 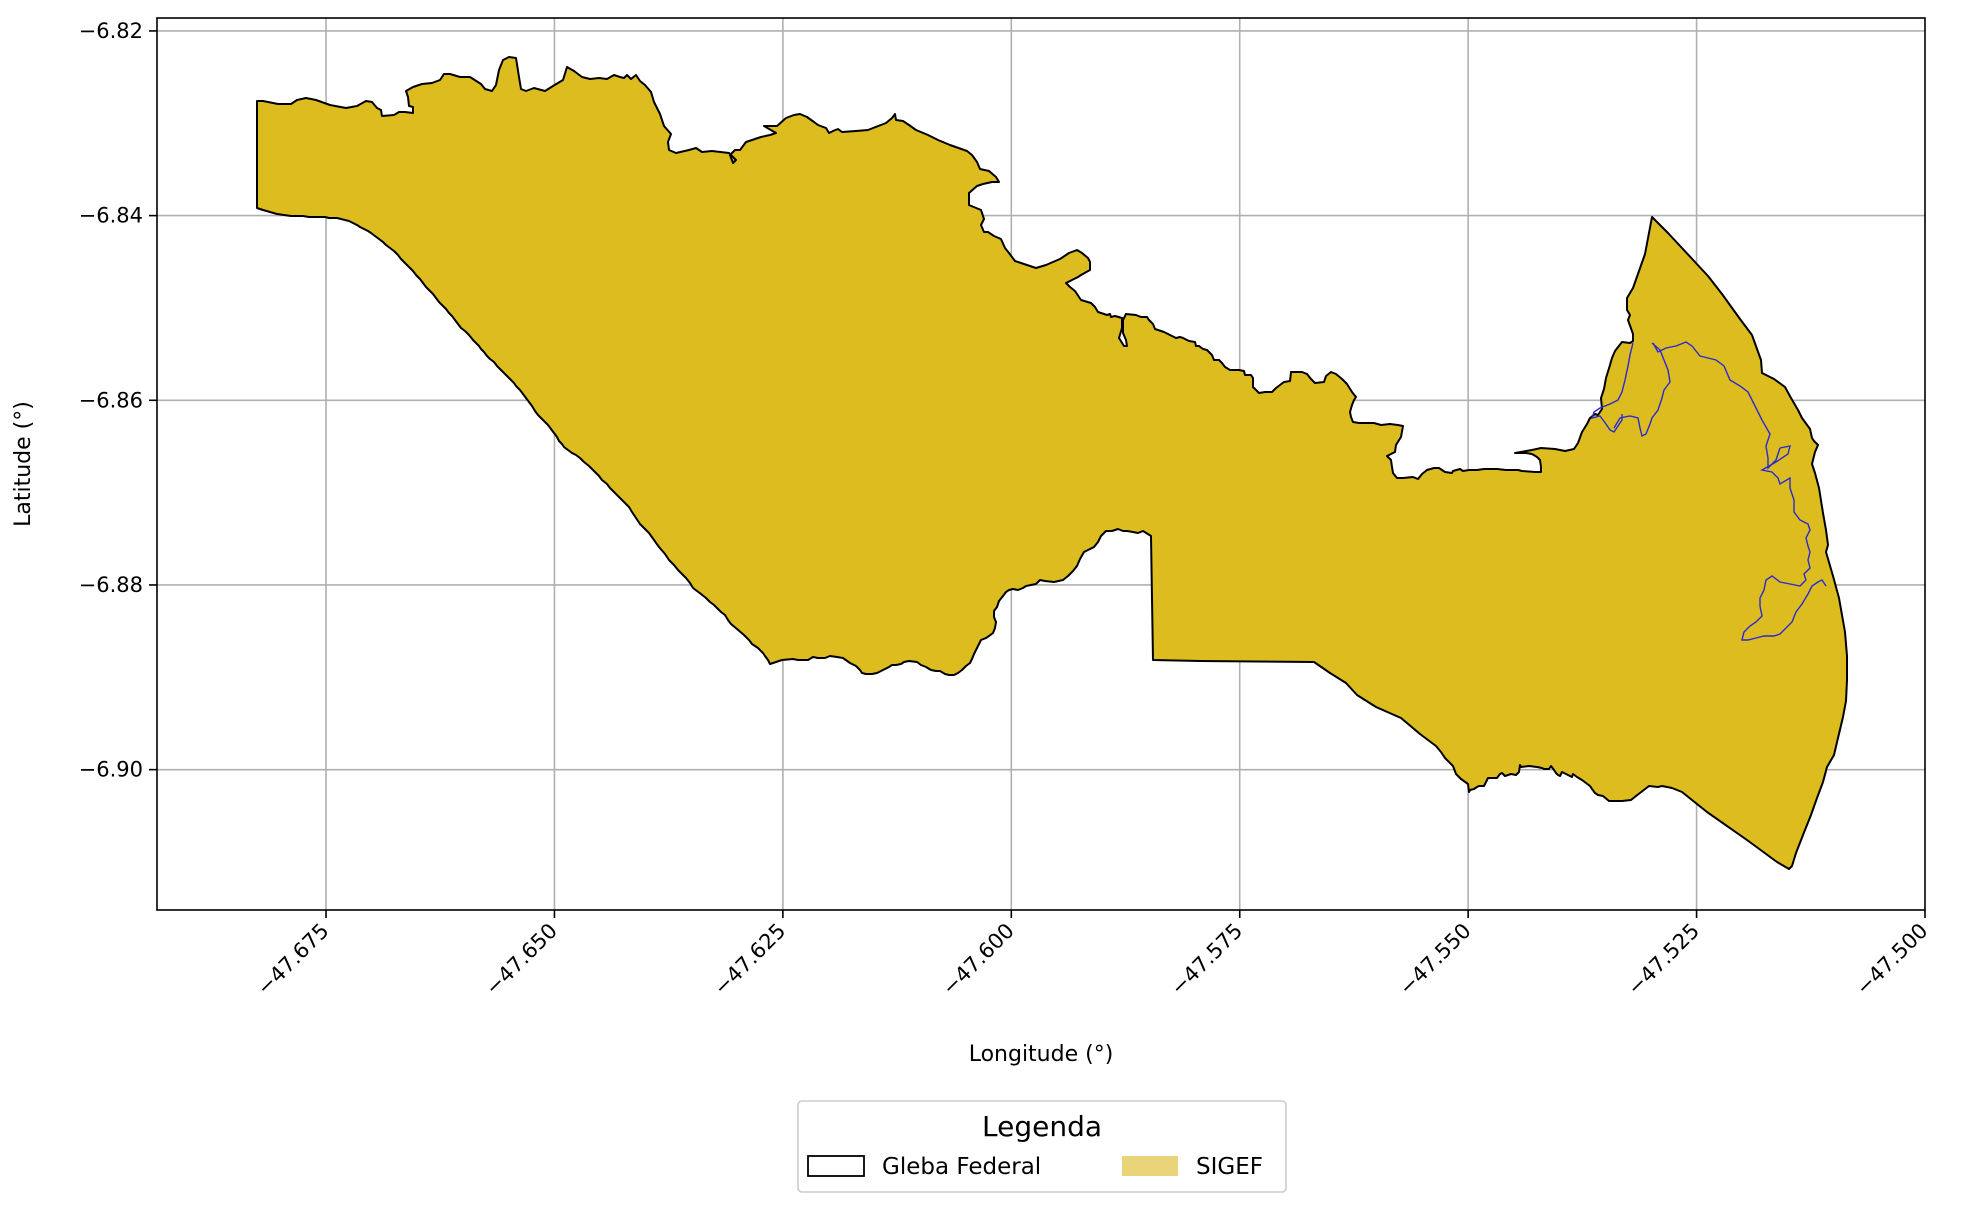 I want to click on legend-title: Legenda, so click(x=1042, y=1126).